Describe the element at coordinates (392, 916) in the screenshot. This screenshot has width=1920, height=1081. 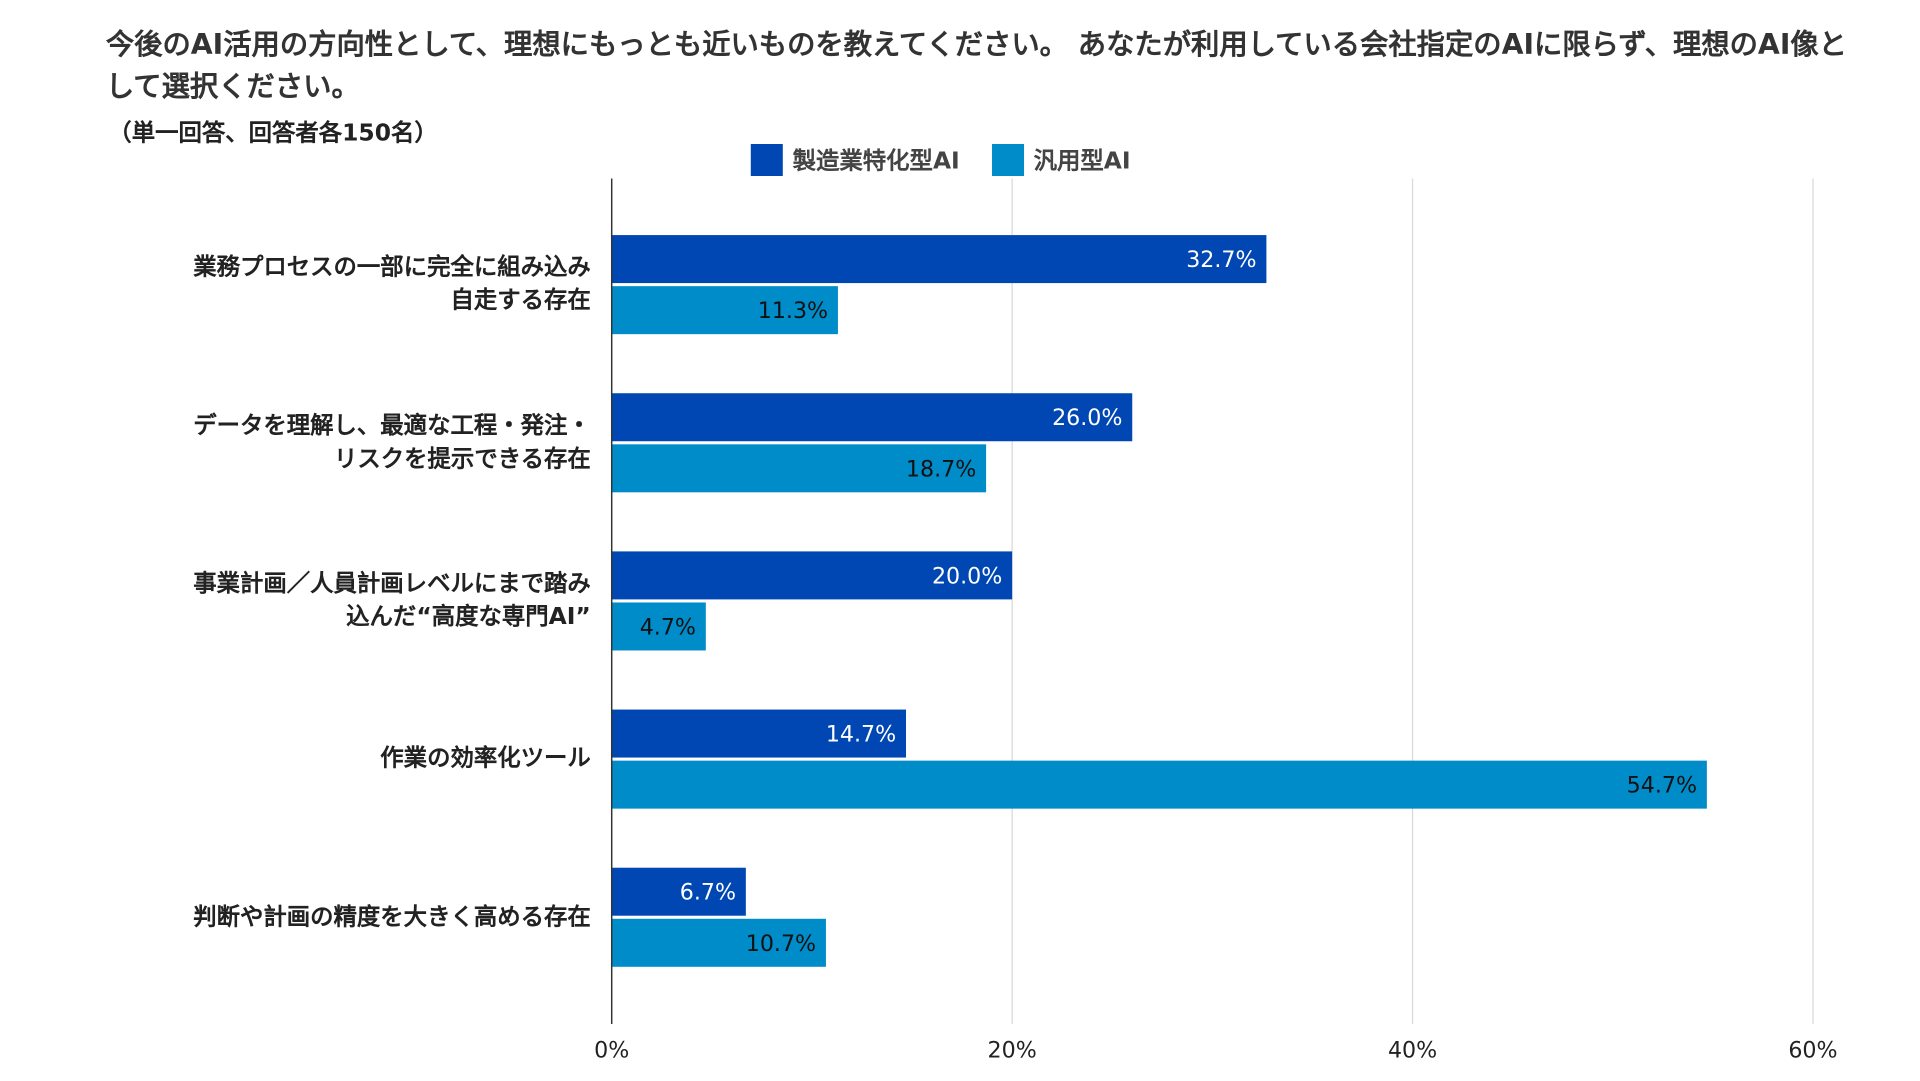
I see `category-label: 判断や計画の精度を大きく高める存在` at that location.